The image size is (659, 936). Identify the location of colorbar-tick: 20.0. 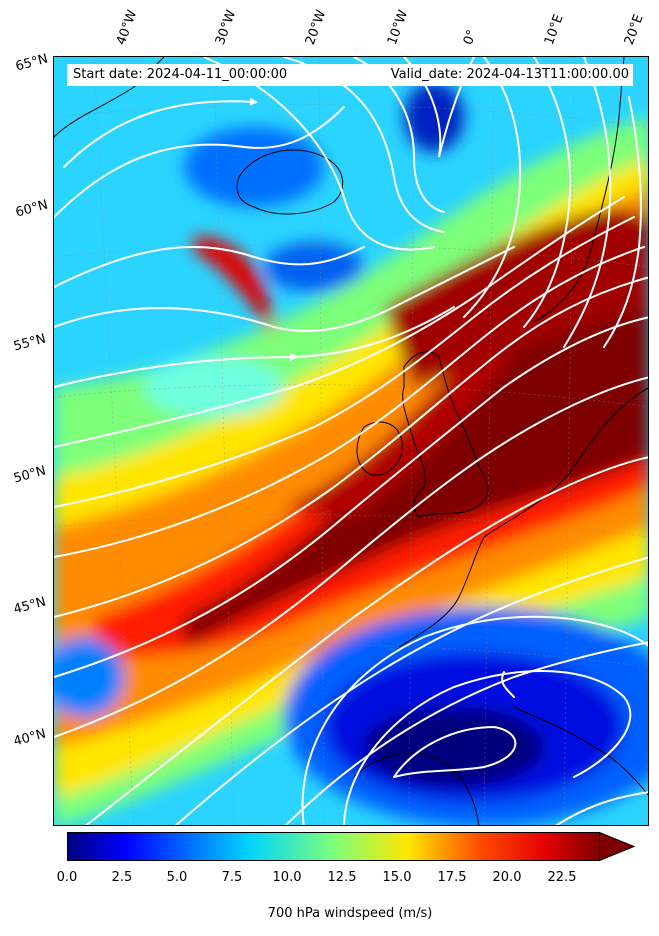
(507, 877).